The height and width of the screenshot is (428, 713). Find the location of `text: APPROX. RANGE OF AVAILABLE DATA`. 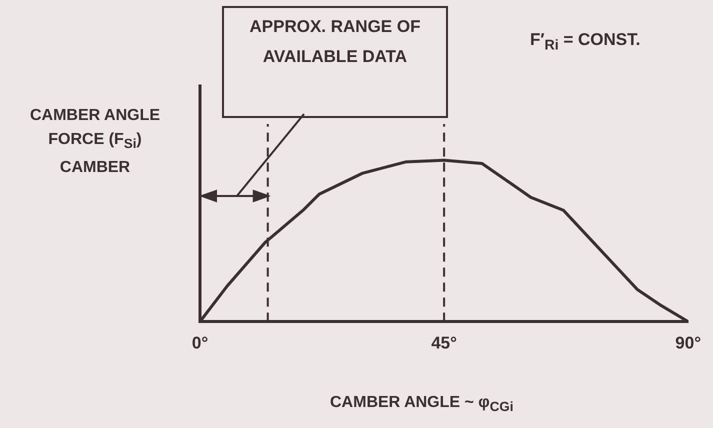

text: APPROX. RANGE OF AVAILABLE DATA is located at coordinates (335, 62).